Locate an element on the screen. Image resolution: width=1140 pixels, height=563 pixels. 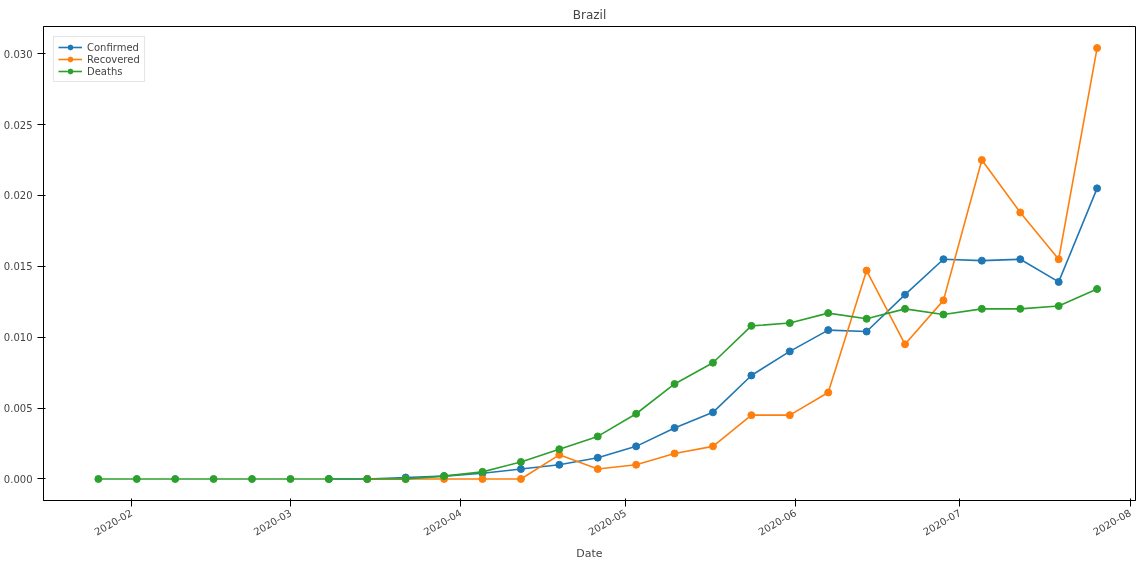
x-axis-title: Date is located at coordinates (589, 554).